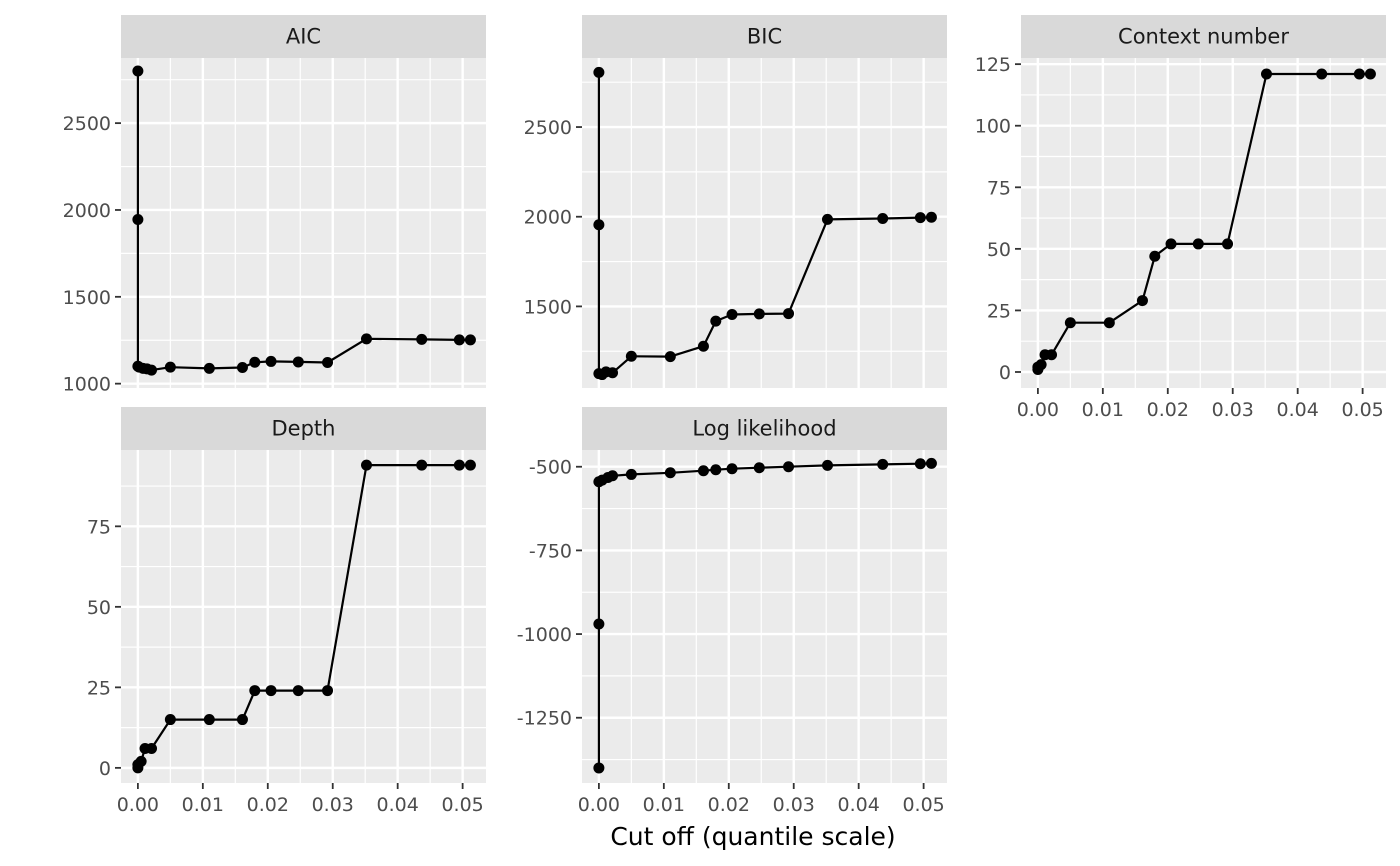  What do you see at coordinates (999, 311) in the screenshot?
I see `y-tick-label: 25` at bounding box center [999, 311].